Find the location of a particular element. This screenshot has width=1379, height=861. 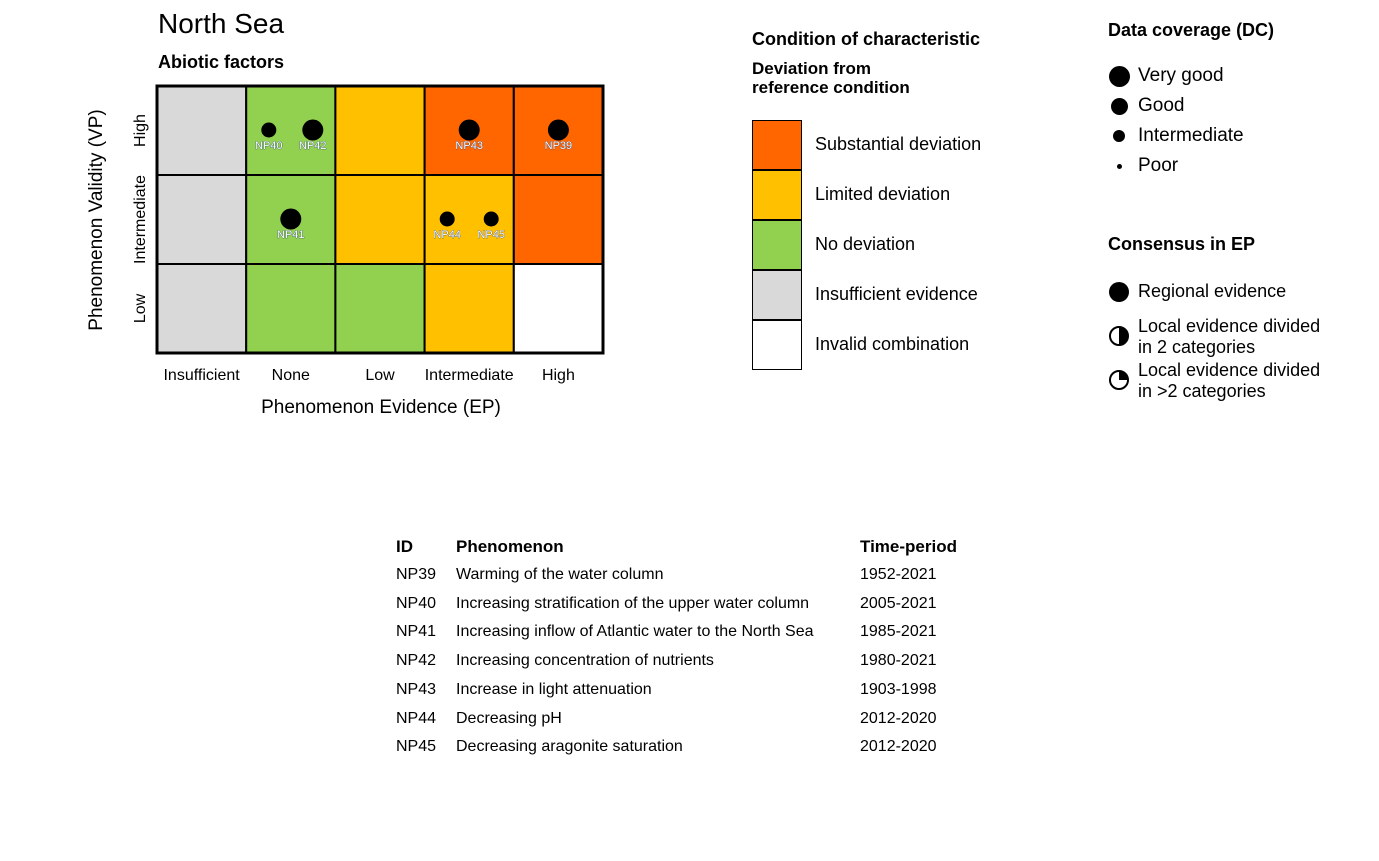

legend-subtitle-1: Deviation from is located at coordinates (812, 68).